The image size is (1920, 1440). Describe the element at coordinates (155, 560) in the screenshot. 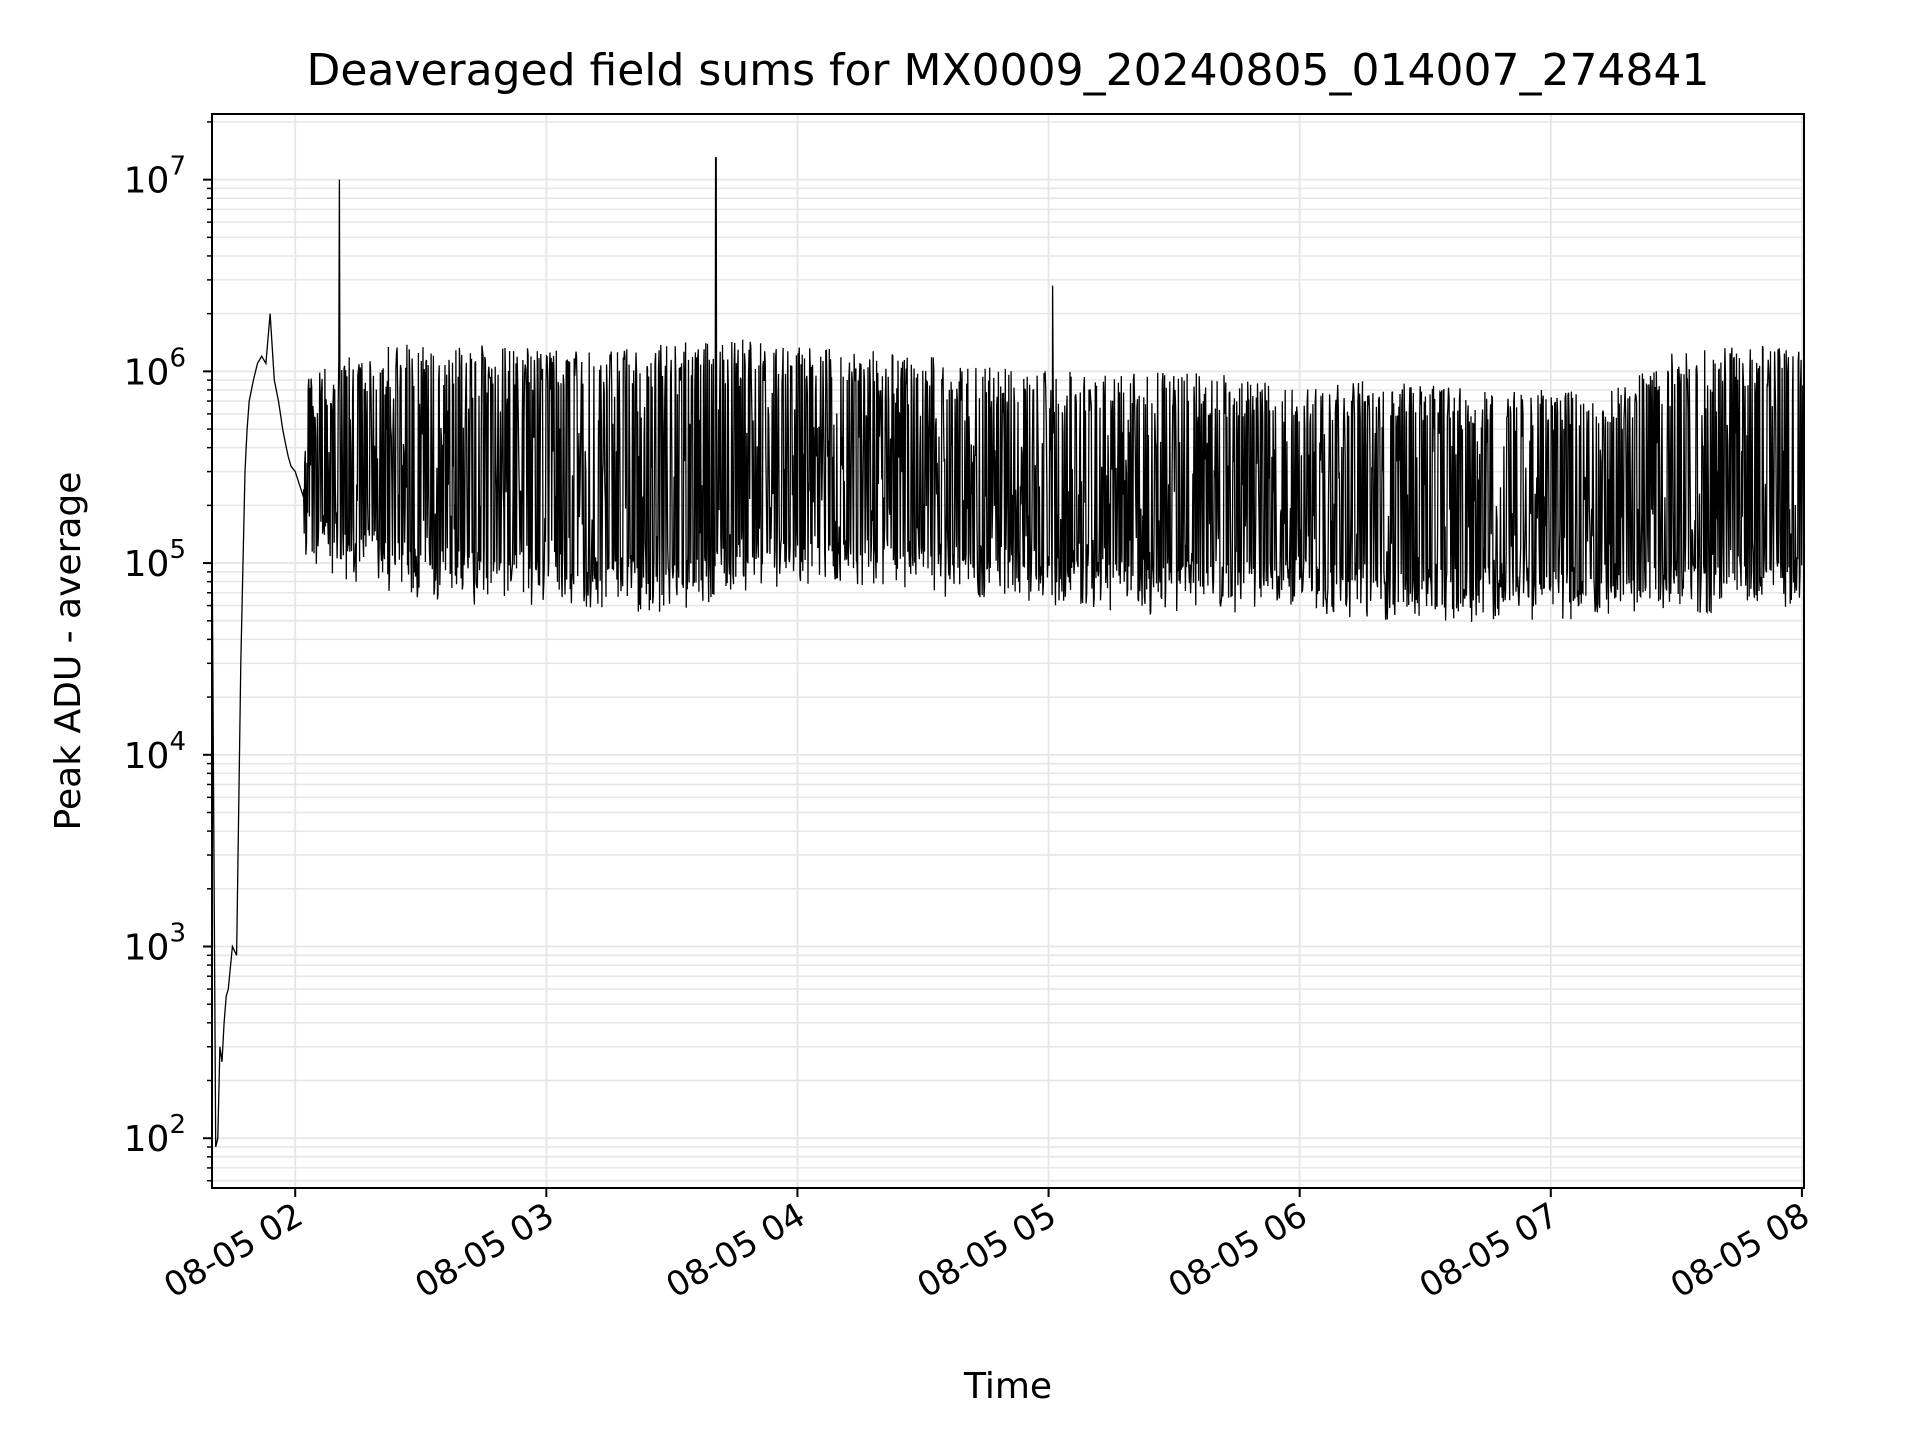

I see `y-tick-label: 10⁵` at that location.